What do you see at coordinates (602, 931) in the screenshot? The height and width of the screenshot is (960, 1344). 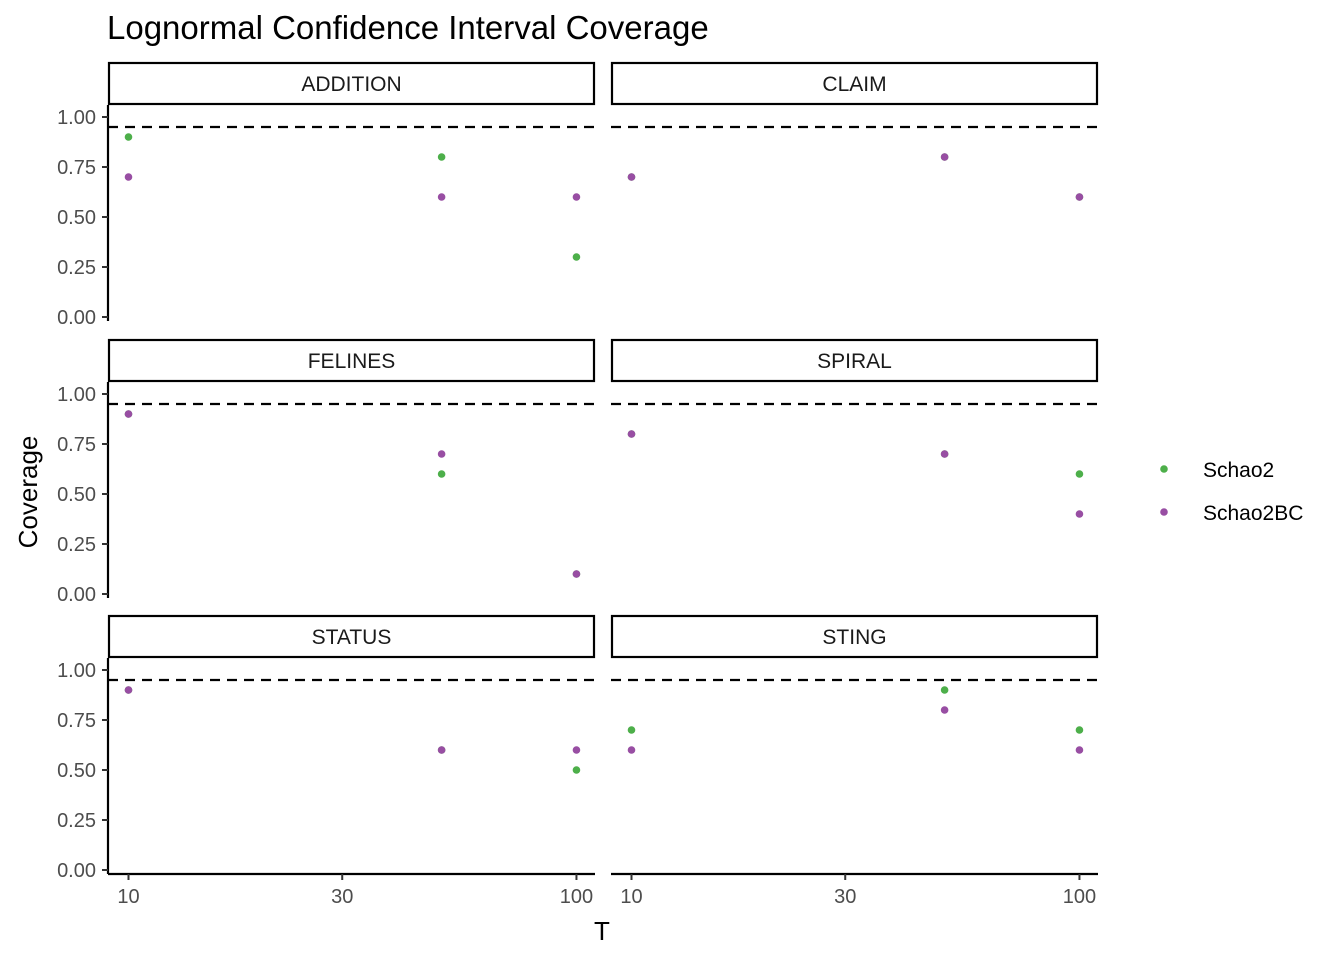 I see `x-axis-title: T` at bounding box center [602, 931].